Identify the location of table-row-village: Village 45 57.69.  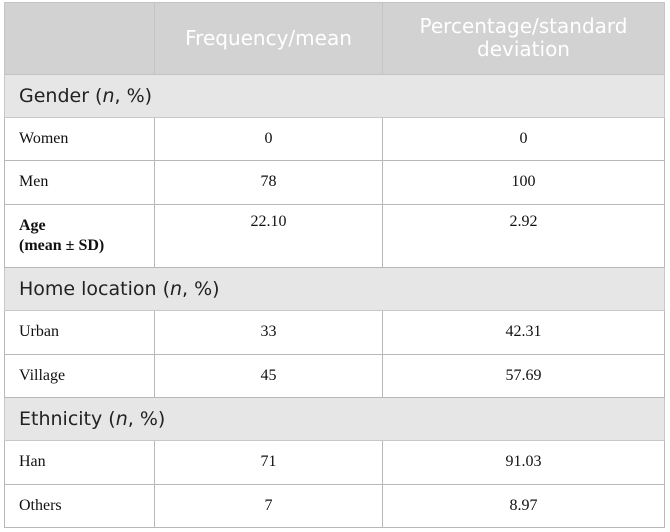
(334, 375).